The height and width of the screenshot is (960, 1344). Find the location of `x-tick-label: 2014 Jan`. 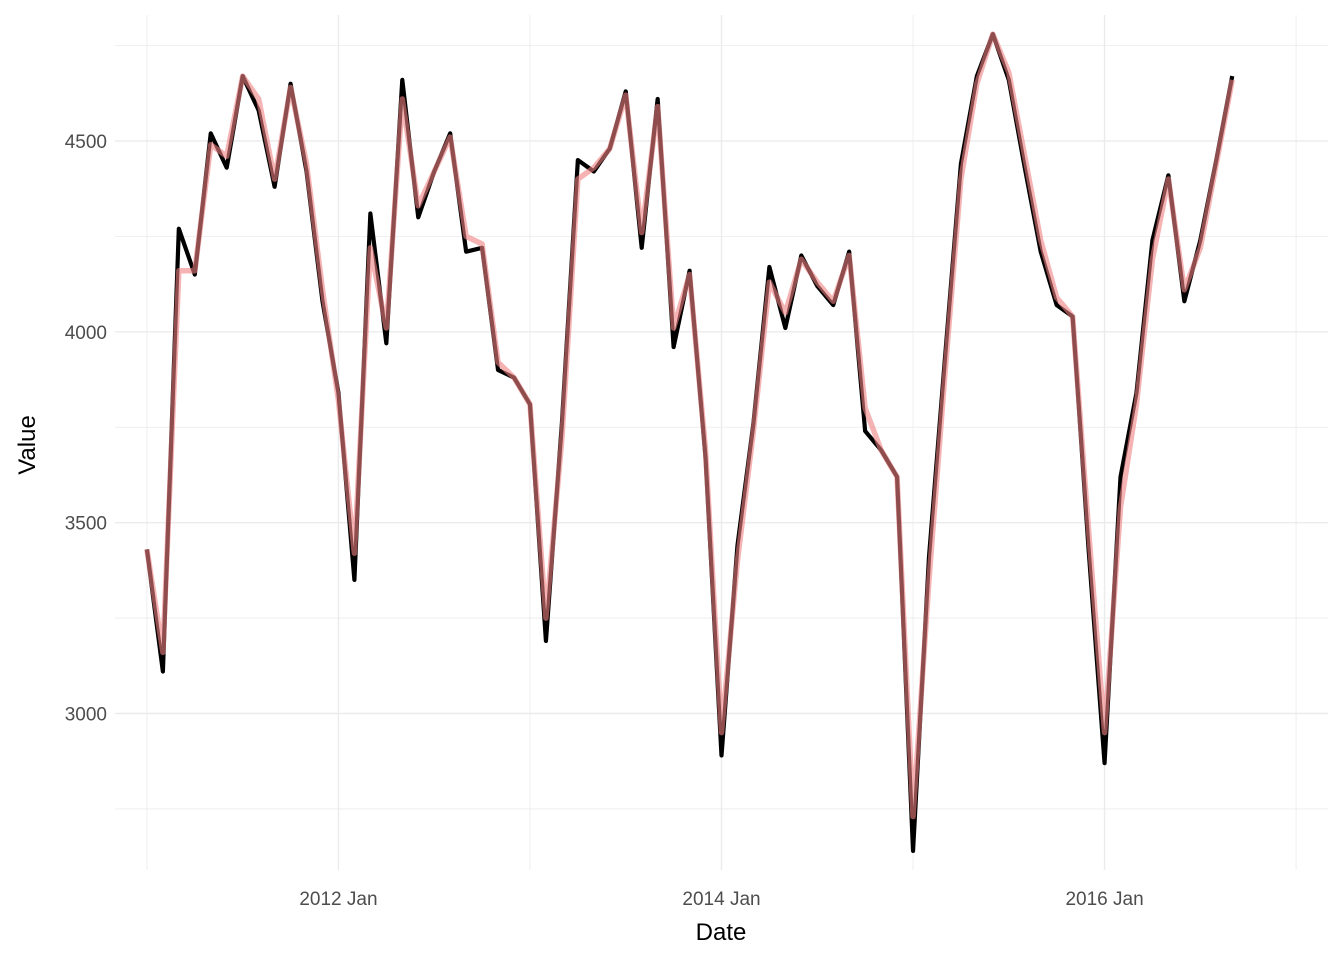

x-tick-label: 2014 Jan is located at coordinates (721, 899).